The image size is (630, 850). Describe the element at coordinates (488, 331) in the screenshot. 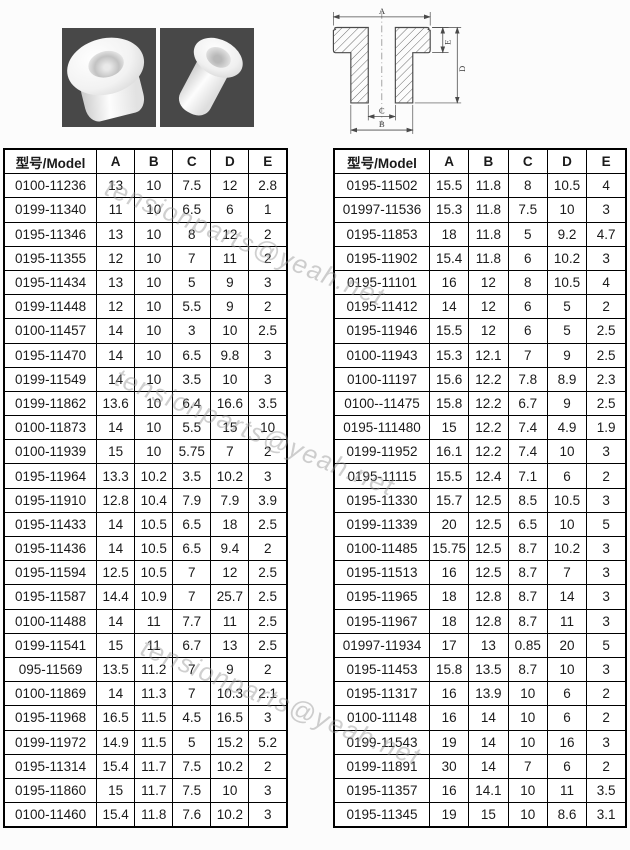

I see `dimension-cell: 12` at that location.